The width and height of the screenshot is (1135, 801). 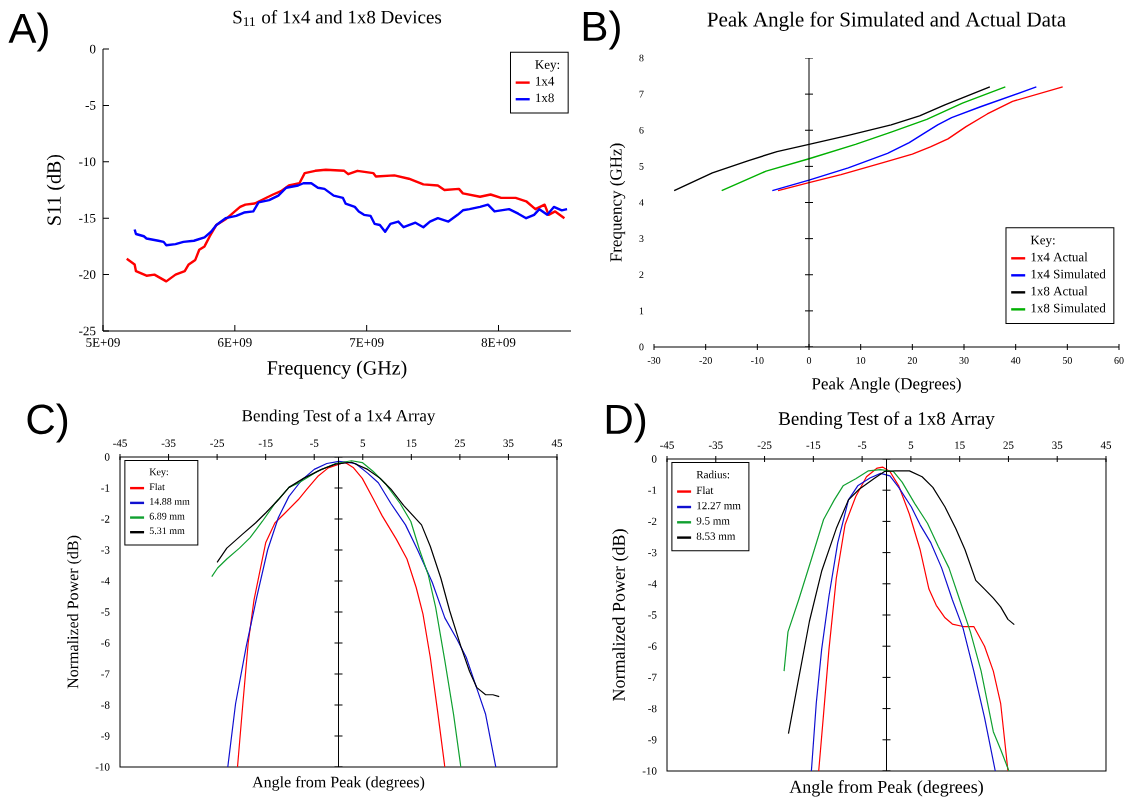 I want to click on chart-title: S$_{11}$ of 1x4 and 1x8 Devices, so click(x=337, y=17).